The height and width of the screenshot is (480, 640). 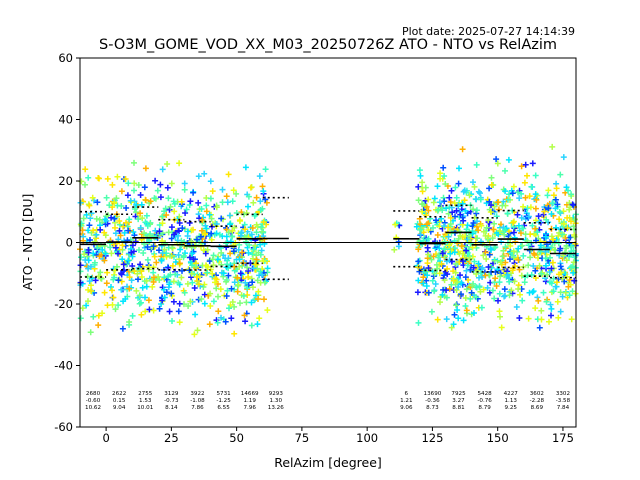 I want to click on bin-count-label: 6, so click(x=407, y=394).